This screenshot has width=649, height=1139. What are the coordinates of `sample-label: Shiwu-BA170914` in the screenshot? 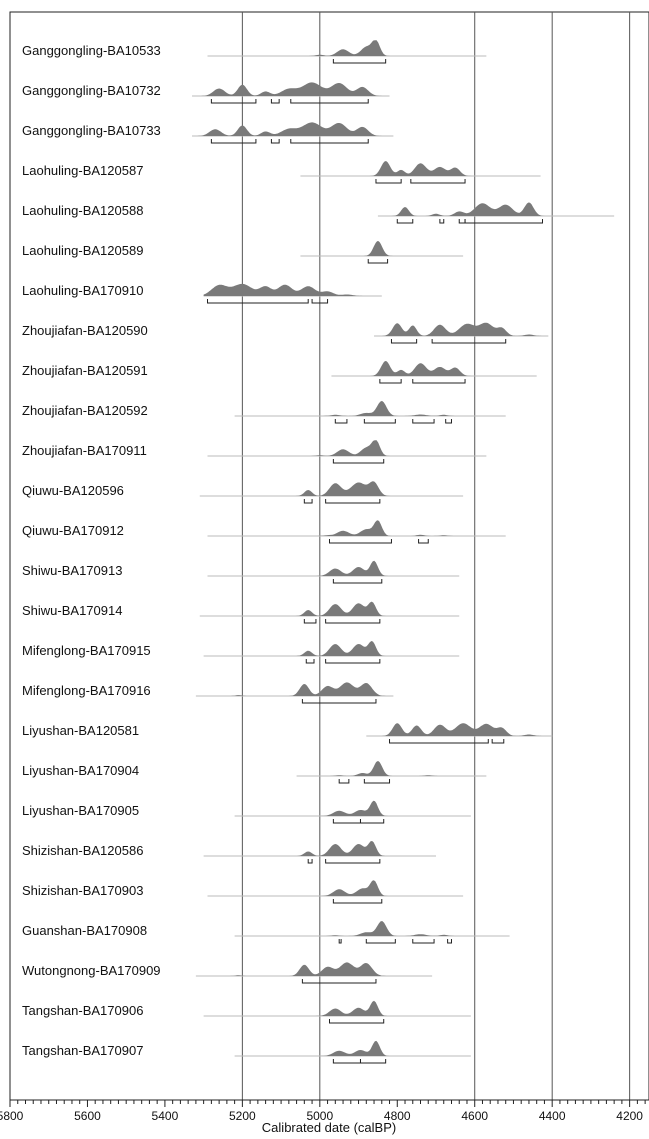 It's located at (72, 610).